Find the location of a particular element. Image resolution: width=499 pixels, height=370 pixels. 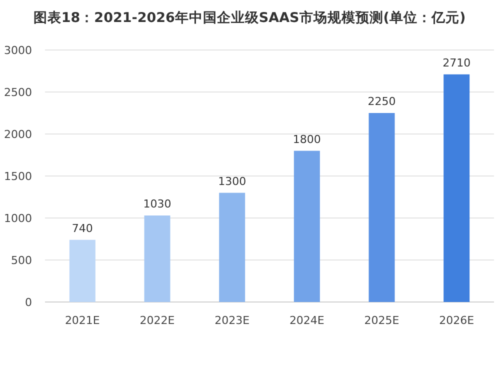

data-label: 1800 is located at coordinates (306, 139).